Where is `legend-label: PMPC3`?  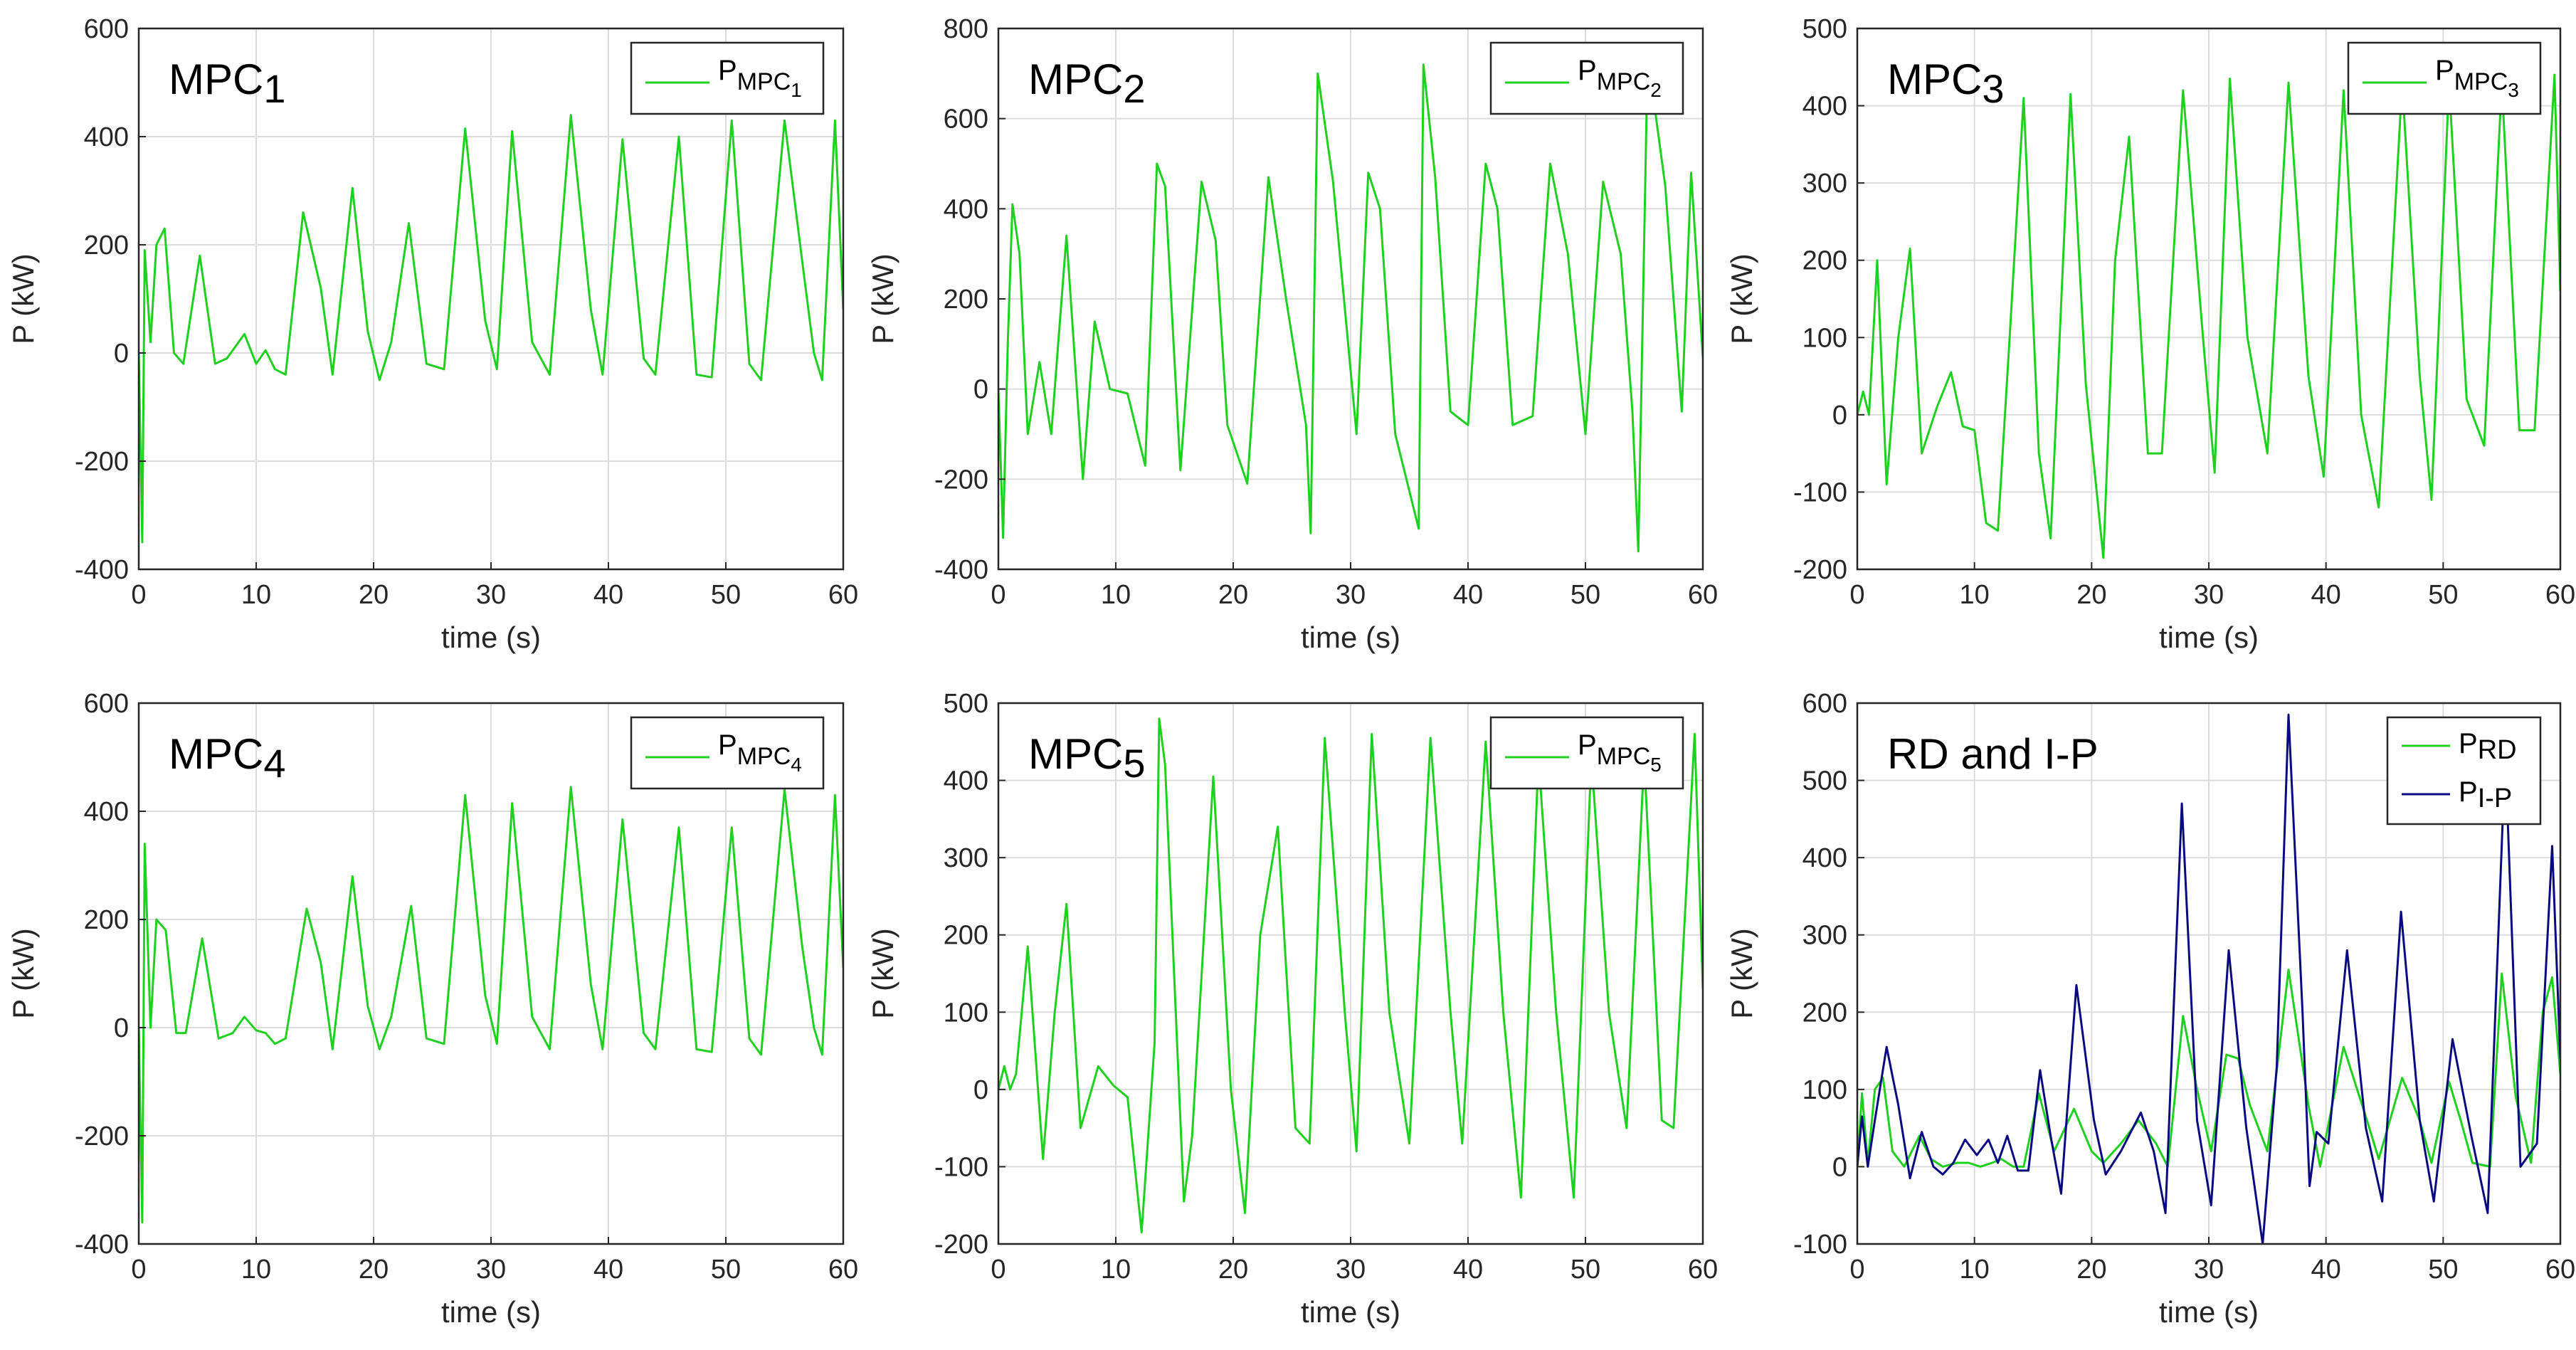
legend-label: PMPC3 is located at coordinates (2477, 78).